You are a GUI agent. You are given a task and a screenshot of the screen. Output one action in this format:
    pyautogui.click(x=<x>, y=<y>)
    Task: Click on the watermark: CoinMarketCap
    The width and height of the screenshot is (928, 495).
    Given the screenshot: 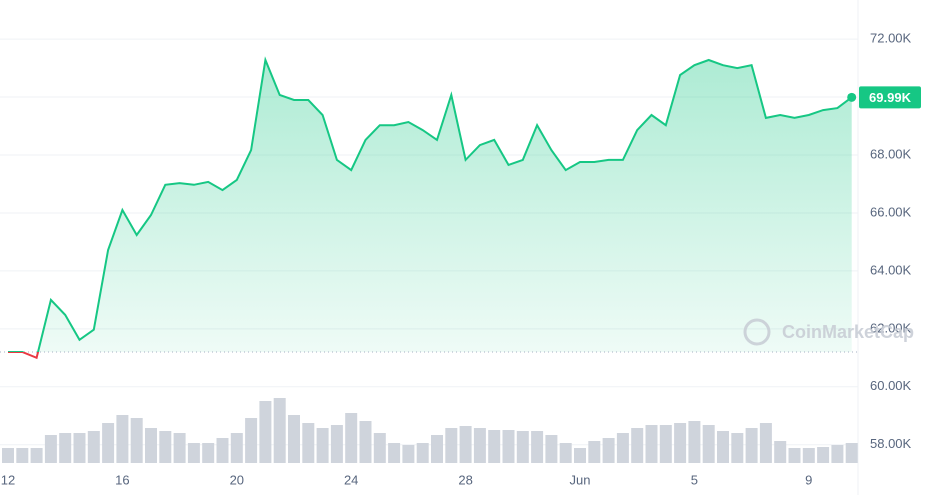 What is the action you would take?
    pyautogui.click(x=828, y=332)
    